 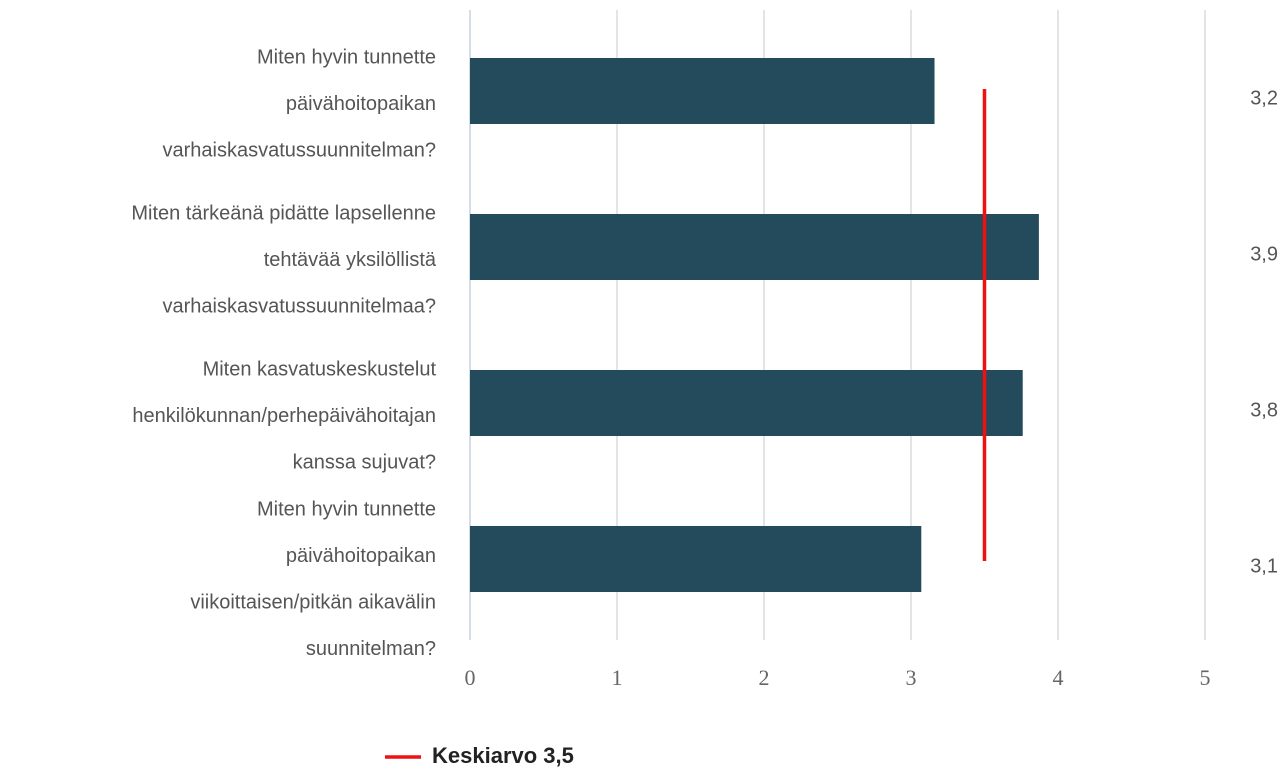 I want to click on category-label: kanssa sujuvat?, so click(x=364, y=462).